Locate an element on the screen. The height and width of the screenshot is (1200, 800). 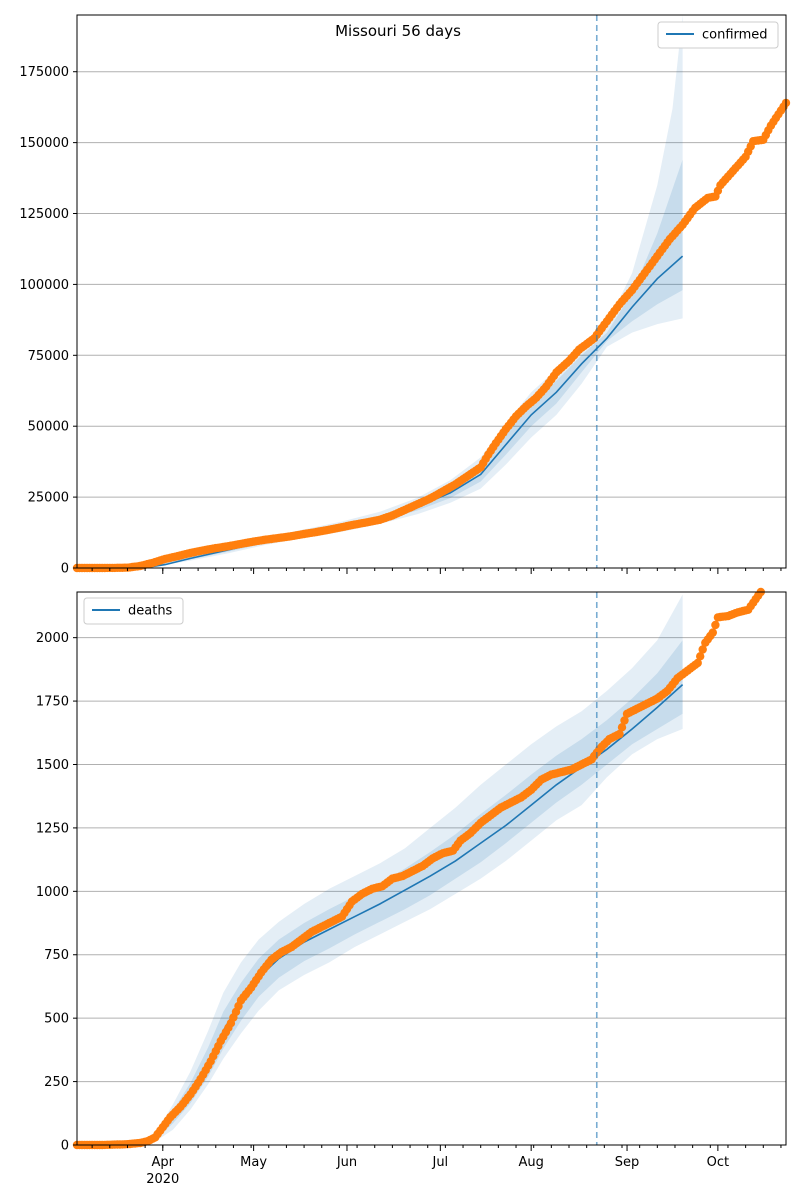
confirmed-ytick-label: 25000 is located at coordinates (48, 498).